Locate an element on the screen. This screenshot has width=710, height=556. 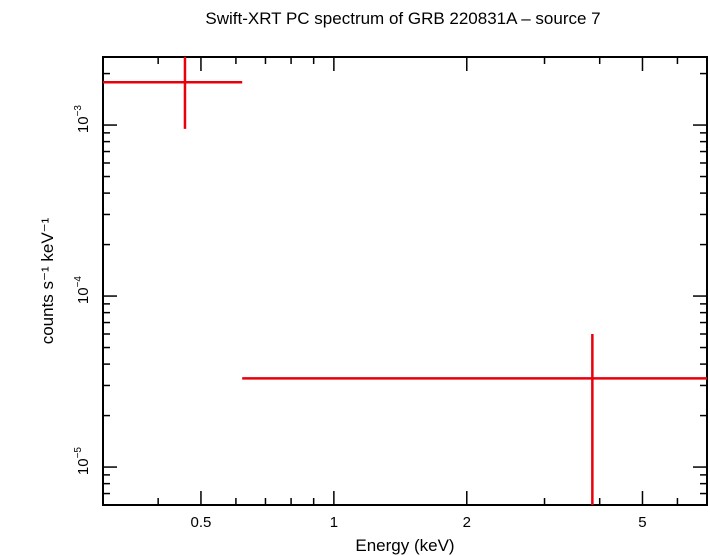
y-tick-label: 10−4 is located at coordinates (82, 290).